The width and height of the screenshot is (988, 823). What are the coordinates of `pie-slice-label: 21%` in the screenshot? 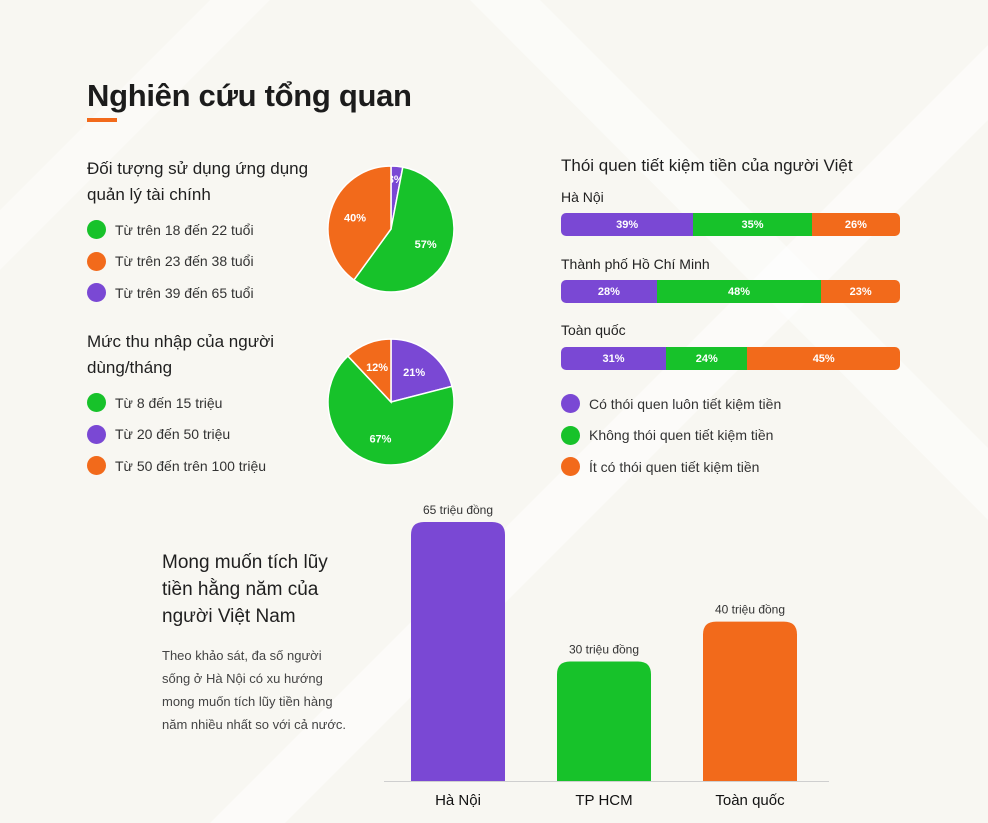 It's located at (414, 373).